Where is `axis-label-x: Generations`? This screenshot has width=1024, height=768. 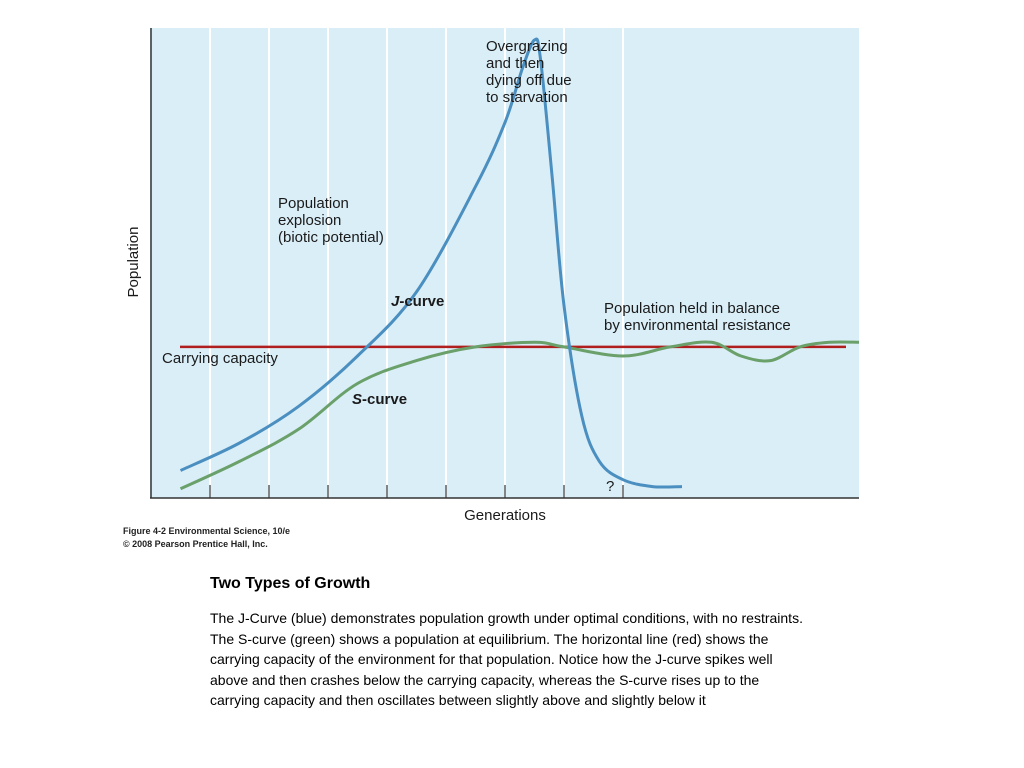
axis-label-x: Generations is located at coordinates (505, 515).